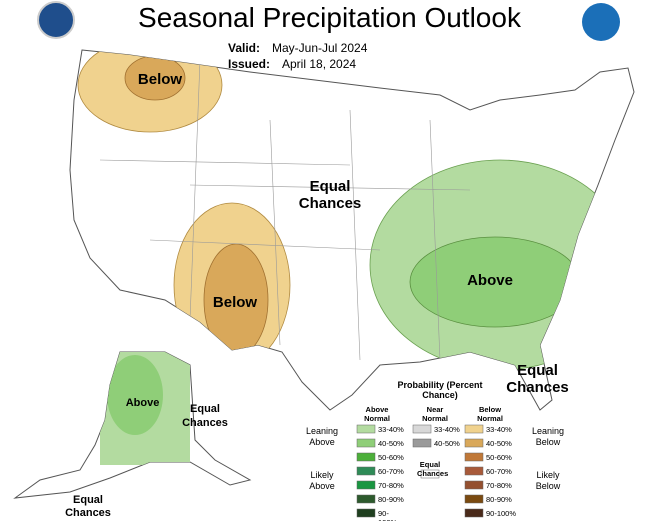  Describe the element at coordinates (329, 17) in the screenshot. I see `title: Seasonal Precipitation Outlook` at that location.